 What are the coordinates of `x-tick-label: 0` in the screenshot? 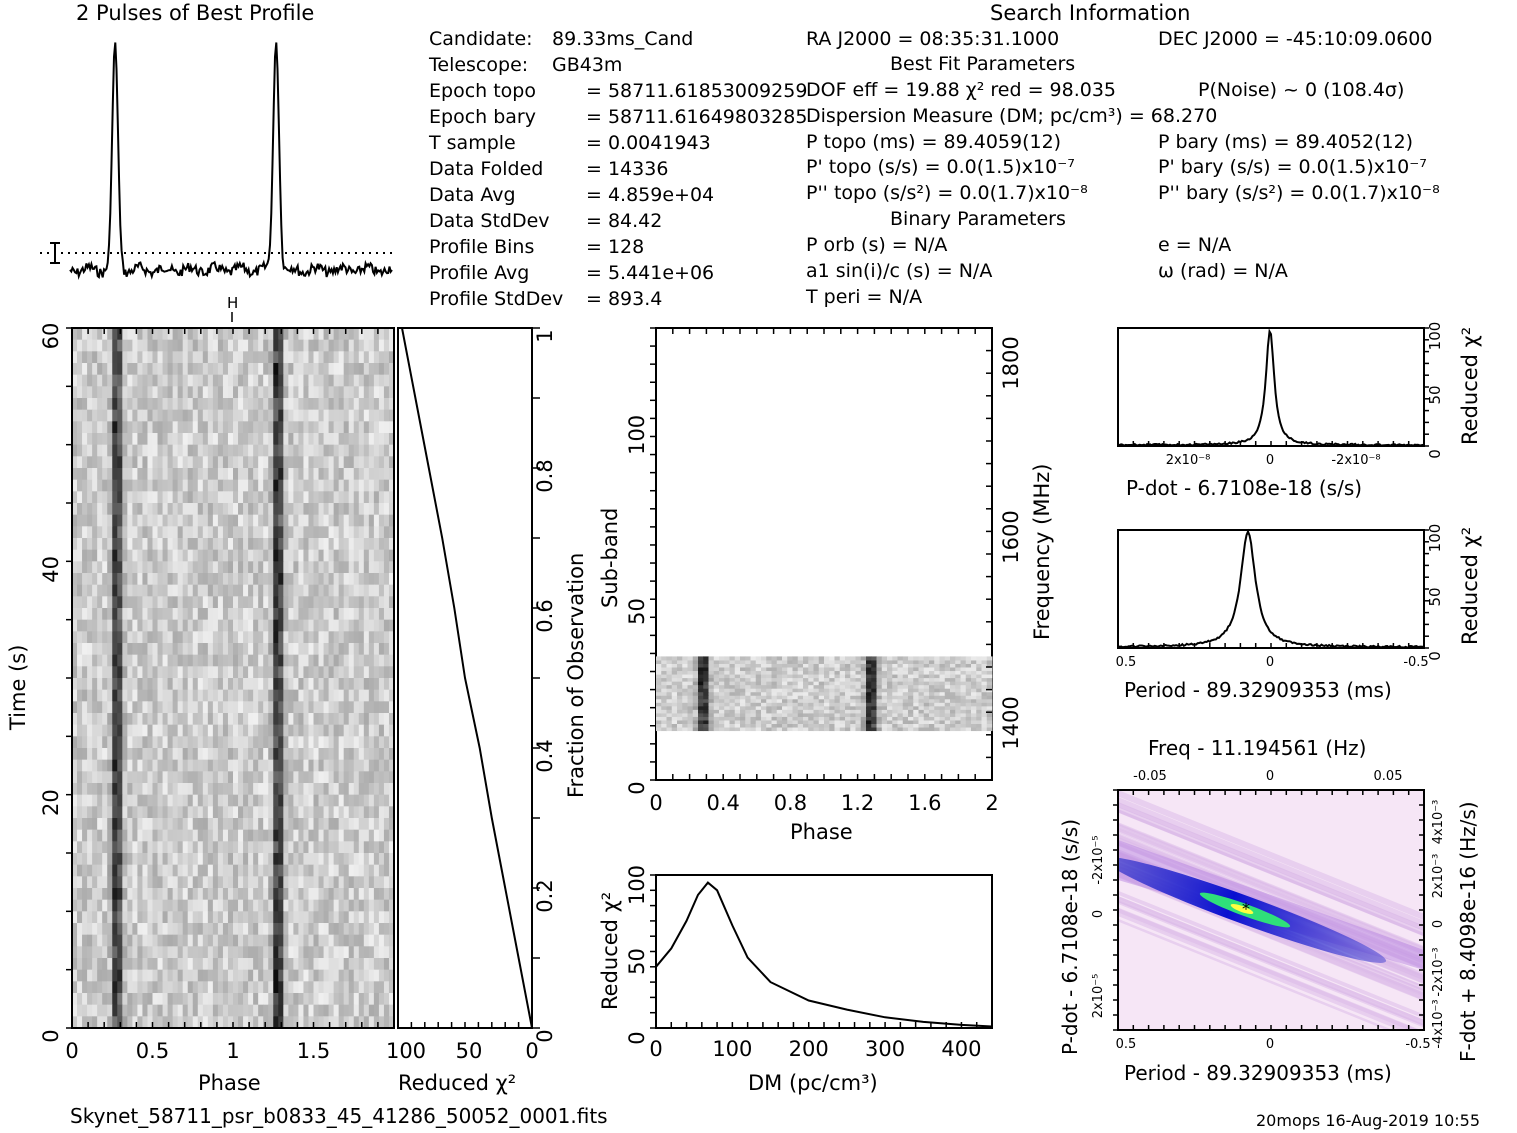 It's located at (531, 1051).